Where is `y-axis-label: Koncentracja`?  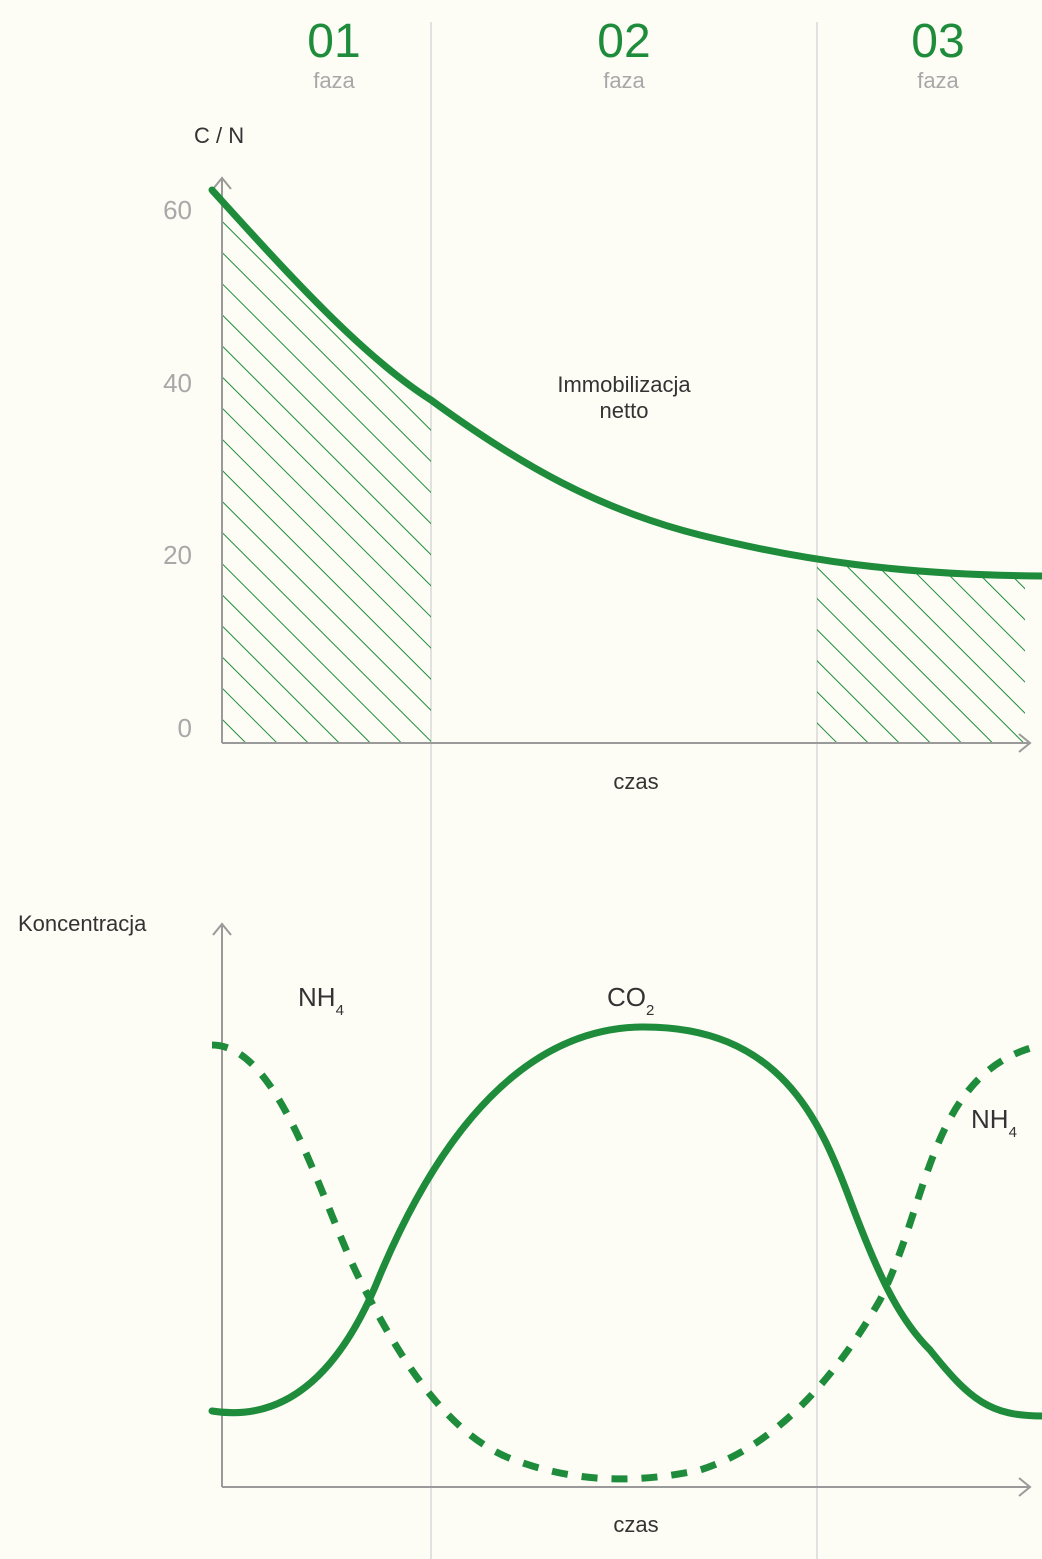 y-axis-label: Koncentracja is located at coordinates (82, 923).